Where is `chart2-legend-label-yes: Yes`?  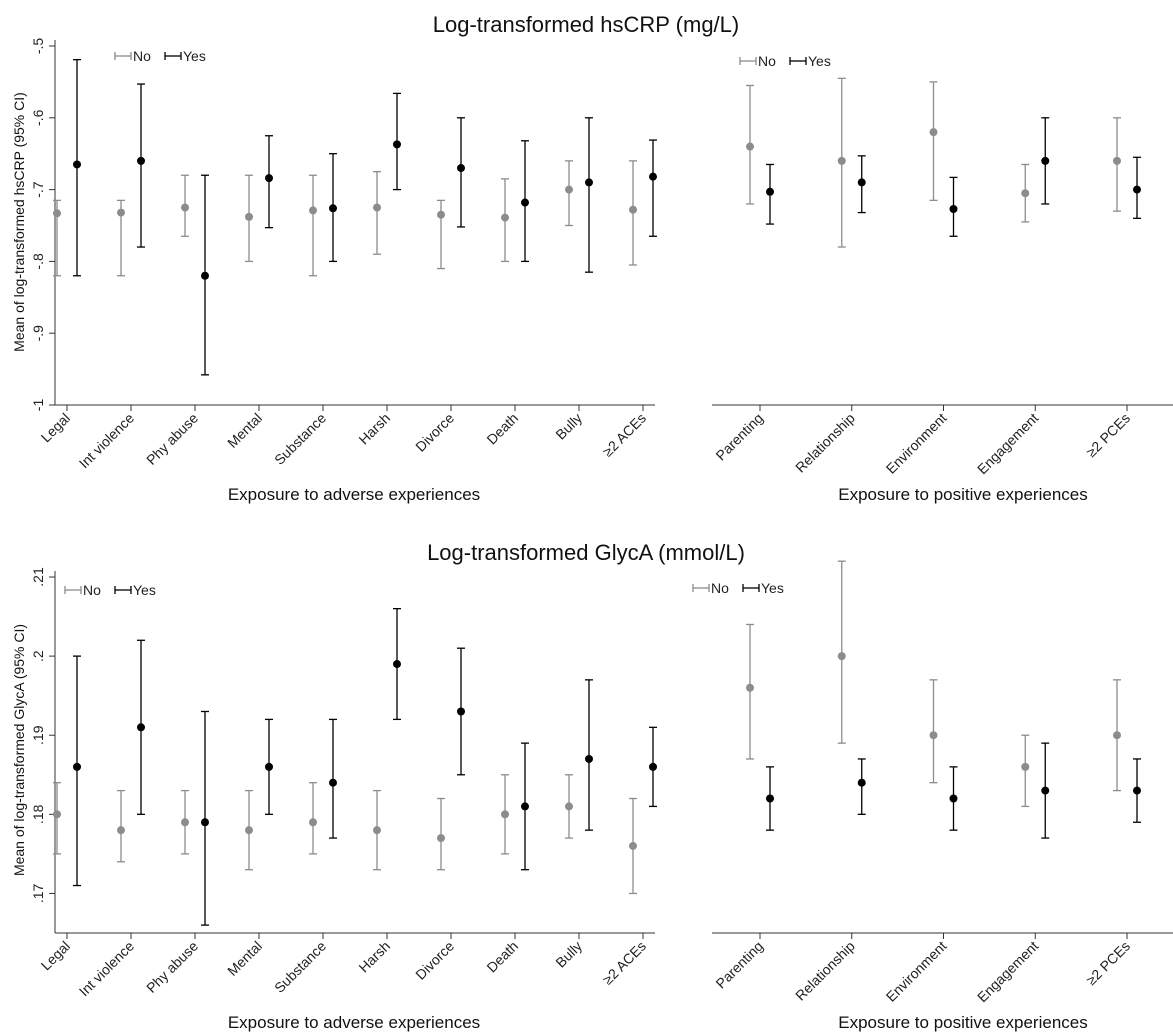
chart2-legend-label-yes: Yes is located at coordinates (144, 590).